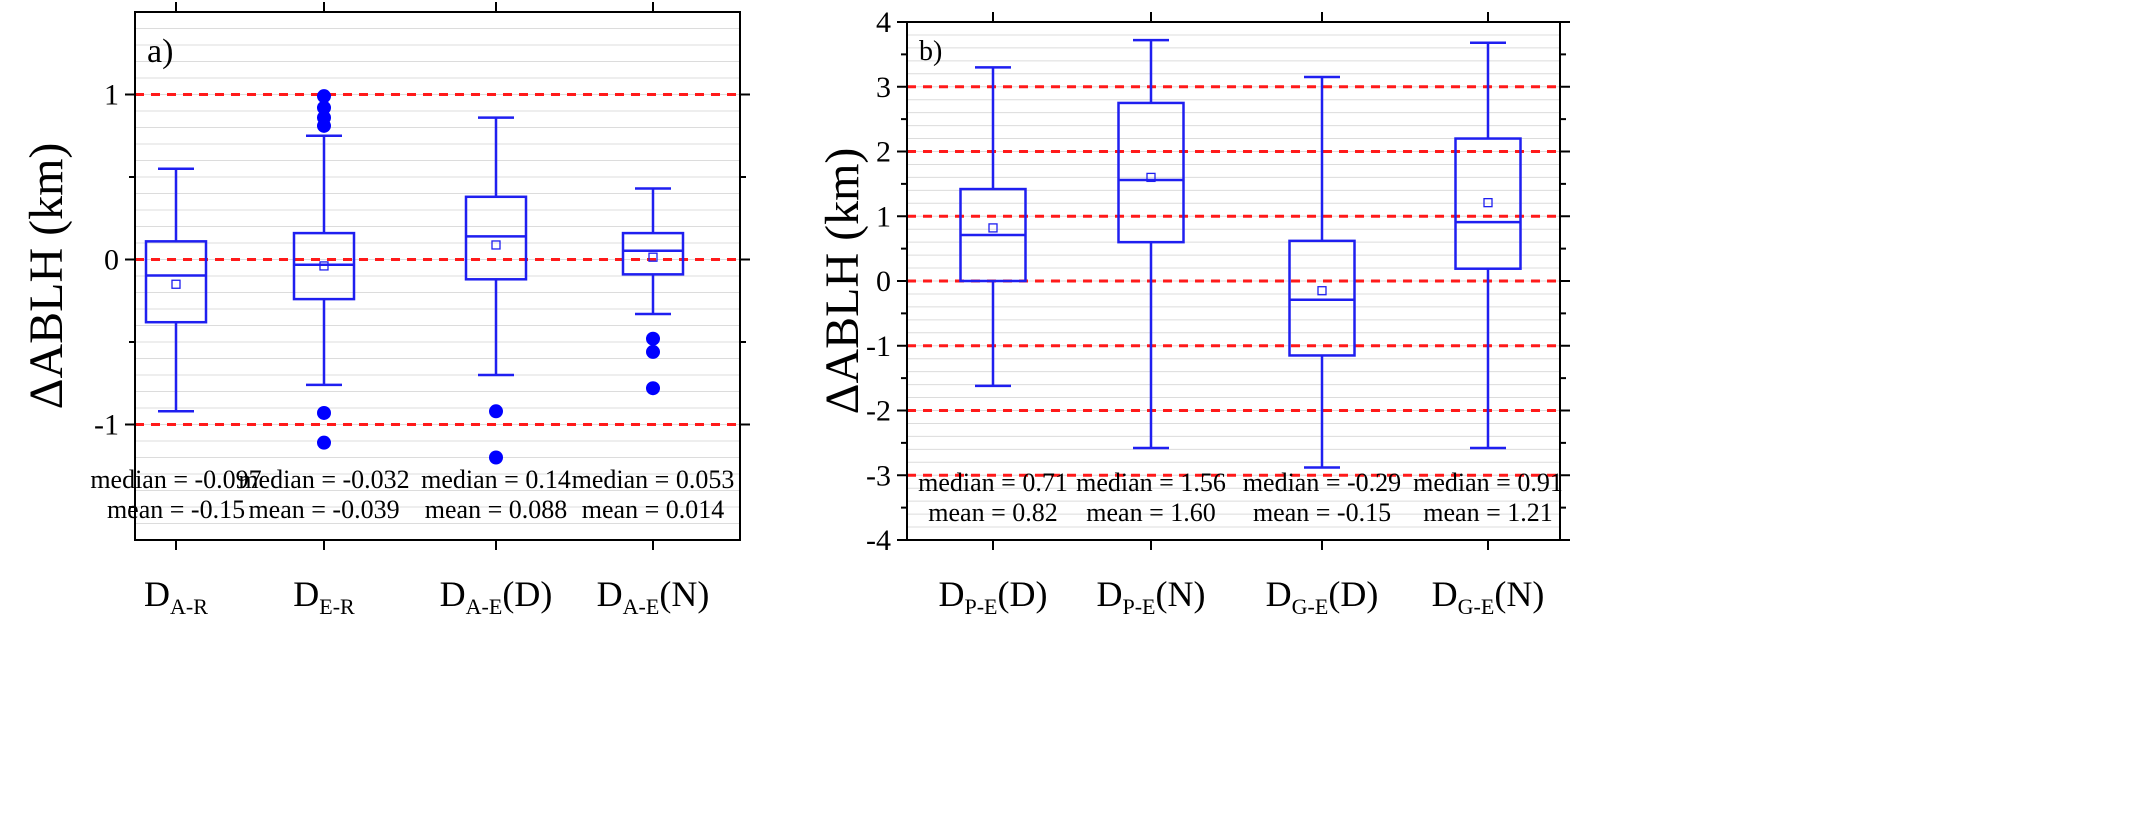 The height and width of the screenshot is (817, 2131). Describe the element at coordinates (993, 482) in the screenshot. I see `median-stat-label: median = 0.71` at that location.